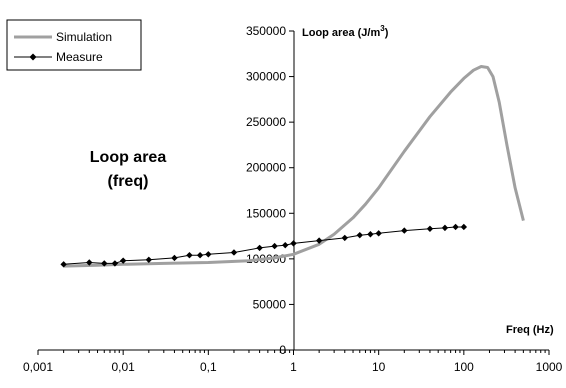  Describe the element at coordinates (266, 31) in the screenshot. I see `y-tick-label: 350000` at that location.